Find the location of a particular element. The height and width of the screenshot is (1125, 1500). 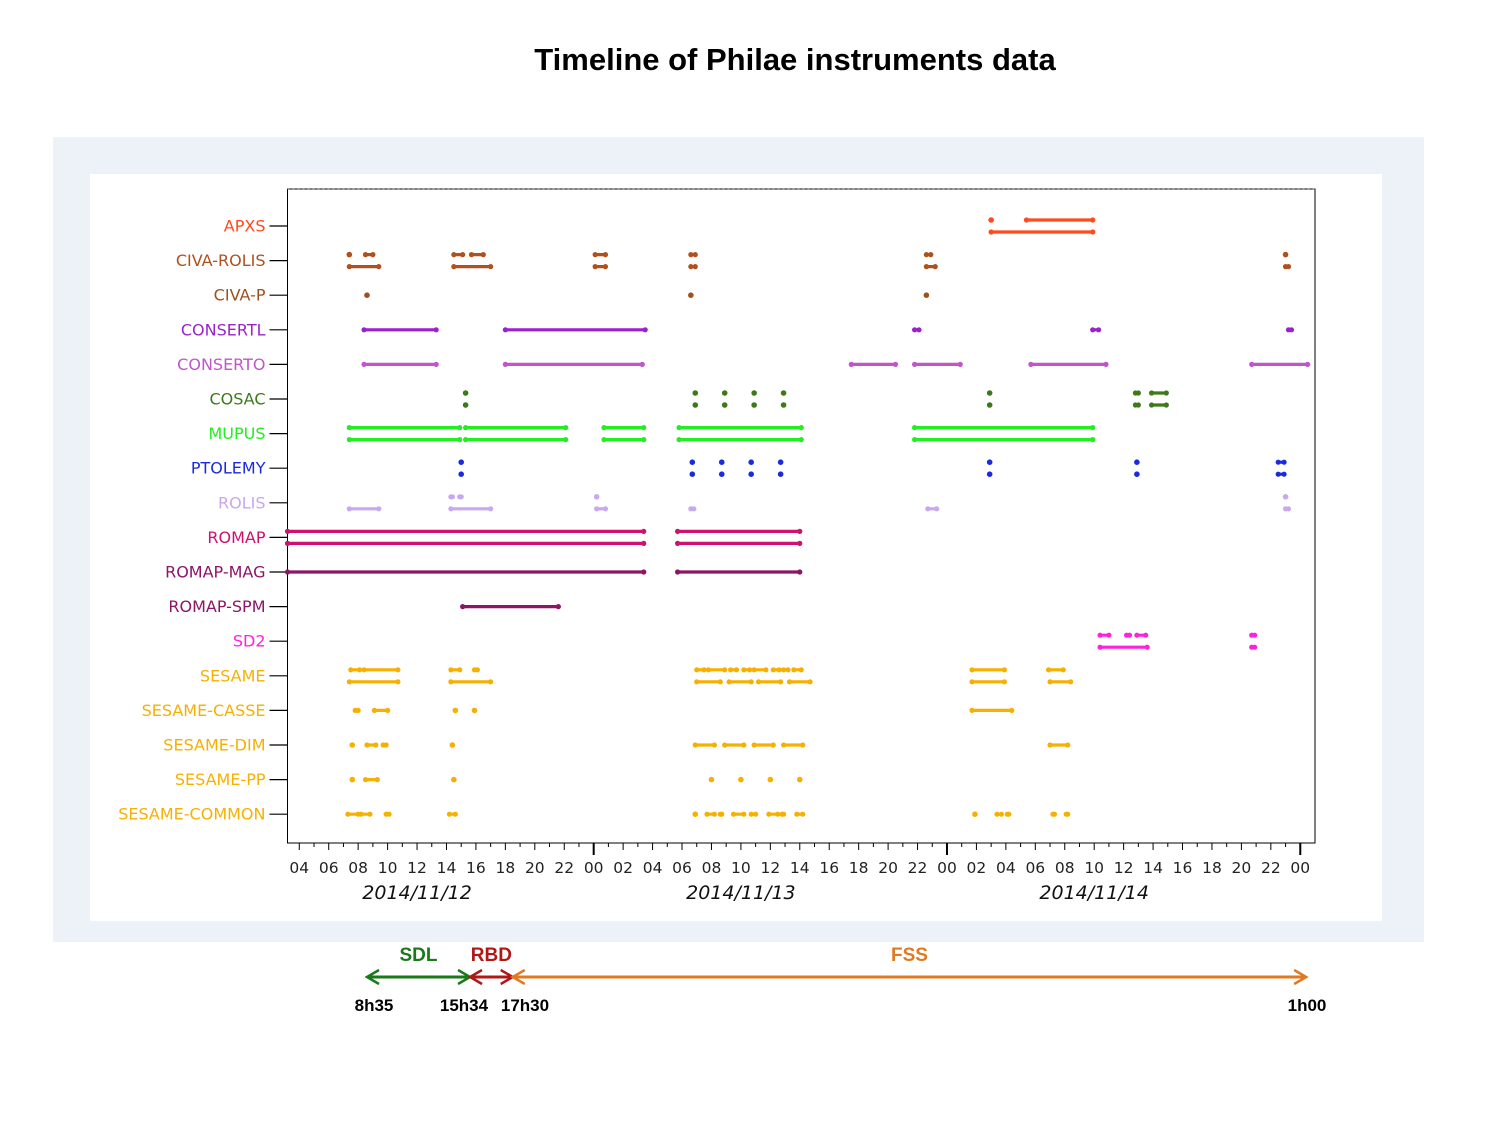

row-label-apxs: APXS is located at coordinates (245, 226).